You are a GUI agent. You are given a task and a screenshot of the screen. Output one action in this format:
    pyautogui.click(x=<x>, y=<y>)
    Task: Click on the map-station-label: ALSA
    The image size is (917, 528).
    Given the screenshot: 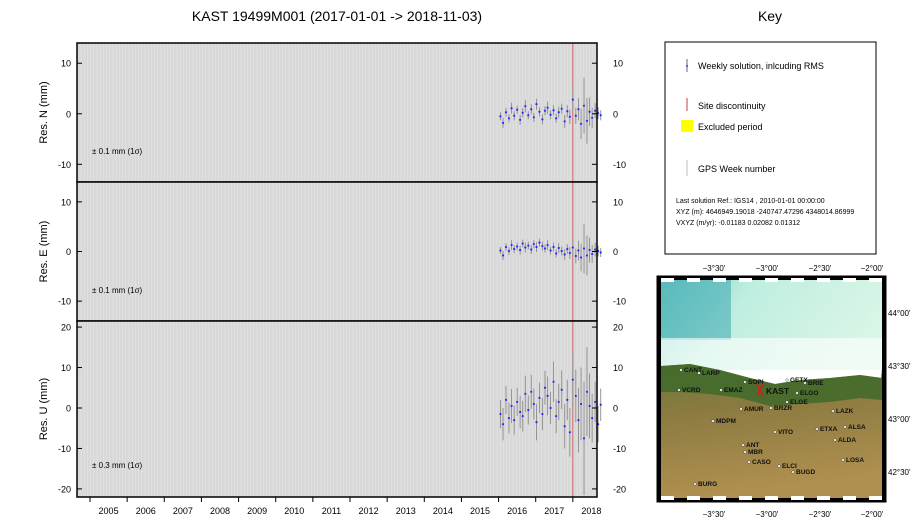 What is the action you would take?
    pyautogui.click(x=857, y=427)
    